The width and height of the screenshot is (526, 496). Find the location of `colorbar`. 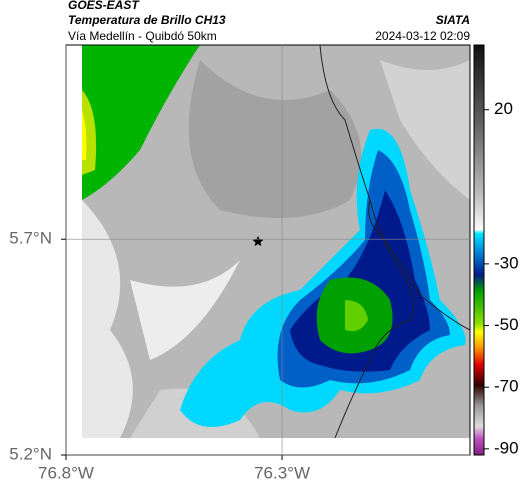

colorbar is located at coordinates (479, 250).